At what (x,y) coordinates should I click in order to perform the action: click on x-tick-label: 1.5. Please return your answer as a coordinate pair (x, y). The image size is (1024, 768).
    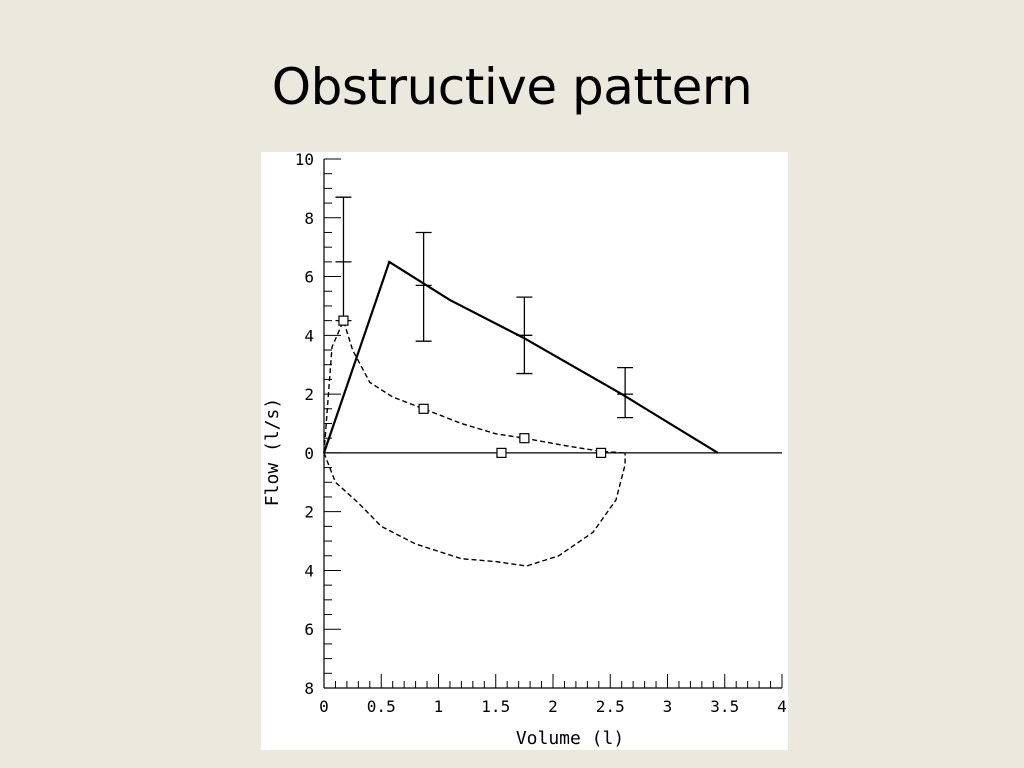
    Looking at the image, I should click on (495, 706).